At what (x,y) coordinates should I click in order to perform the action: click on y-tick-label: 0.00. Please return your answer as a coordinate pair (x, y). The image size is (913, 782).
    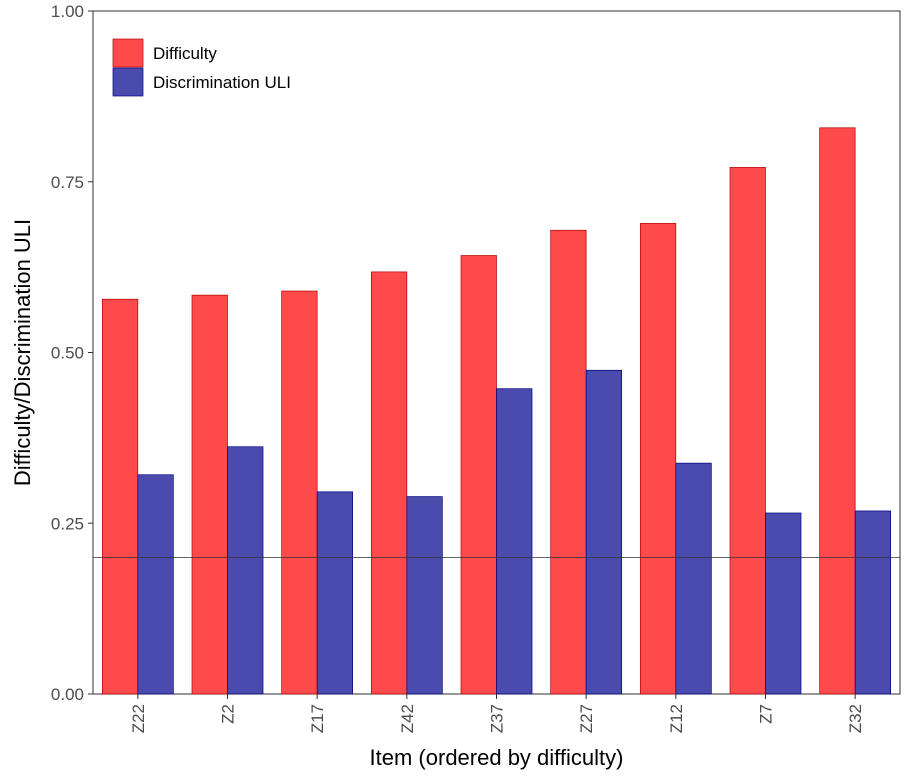
    Looking at the image, I should click on (67, 694).